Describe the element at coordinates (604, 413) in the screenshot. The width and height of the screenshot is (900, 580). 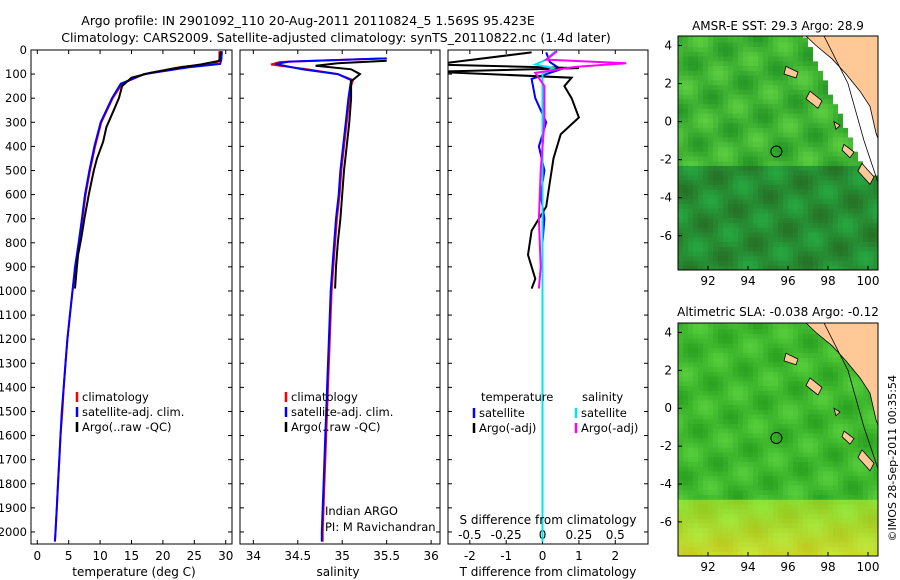
I see `legend-label: satellite` at that location.